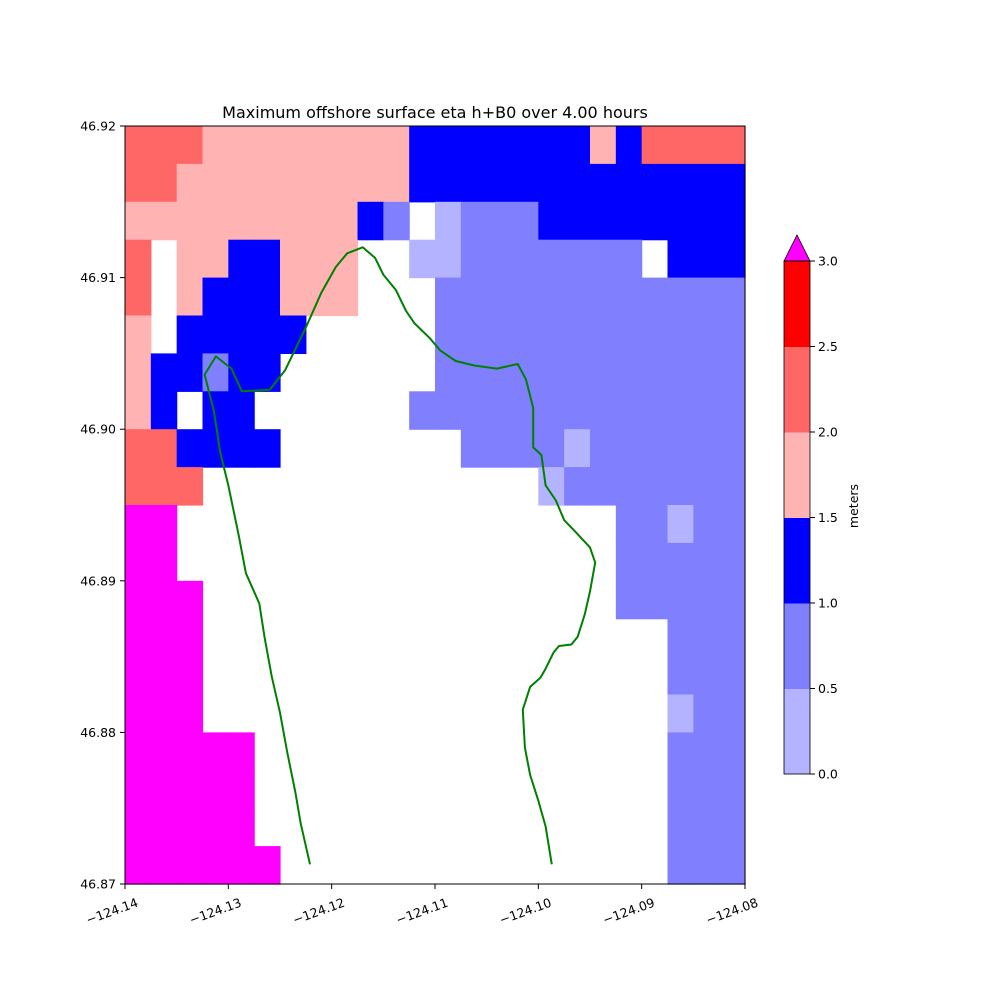 The image size is (1000, 1000). Describe the element at coordinates (828, 688) in the screenshot. I see `colorbar-tick-label: 0.5` at that location.